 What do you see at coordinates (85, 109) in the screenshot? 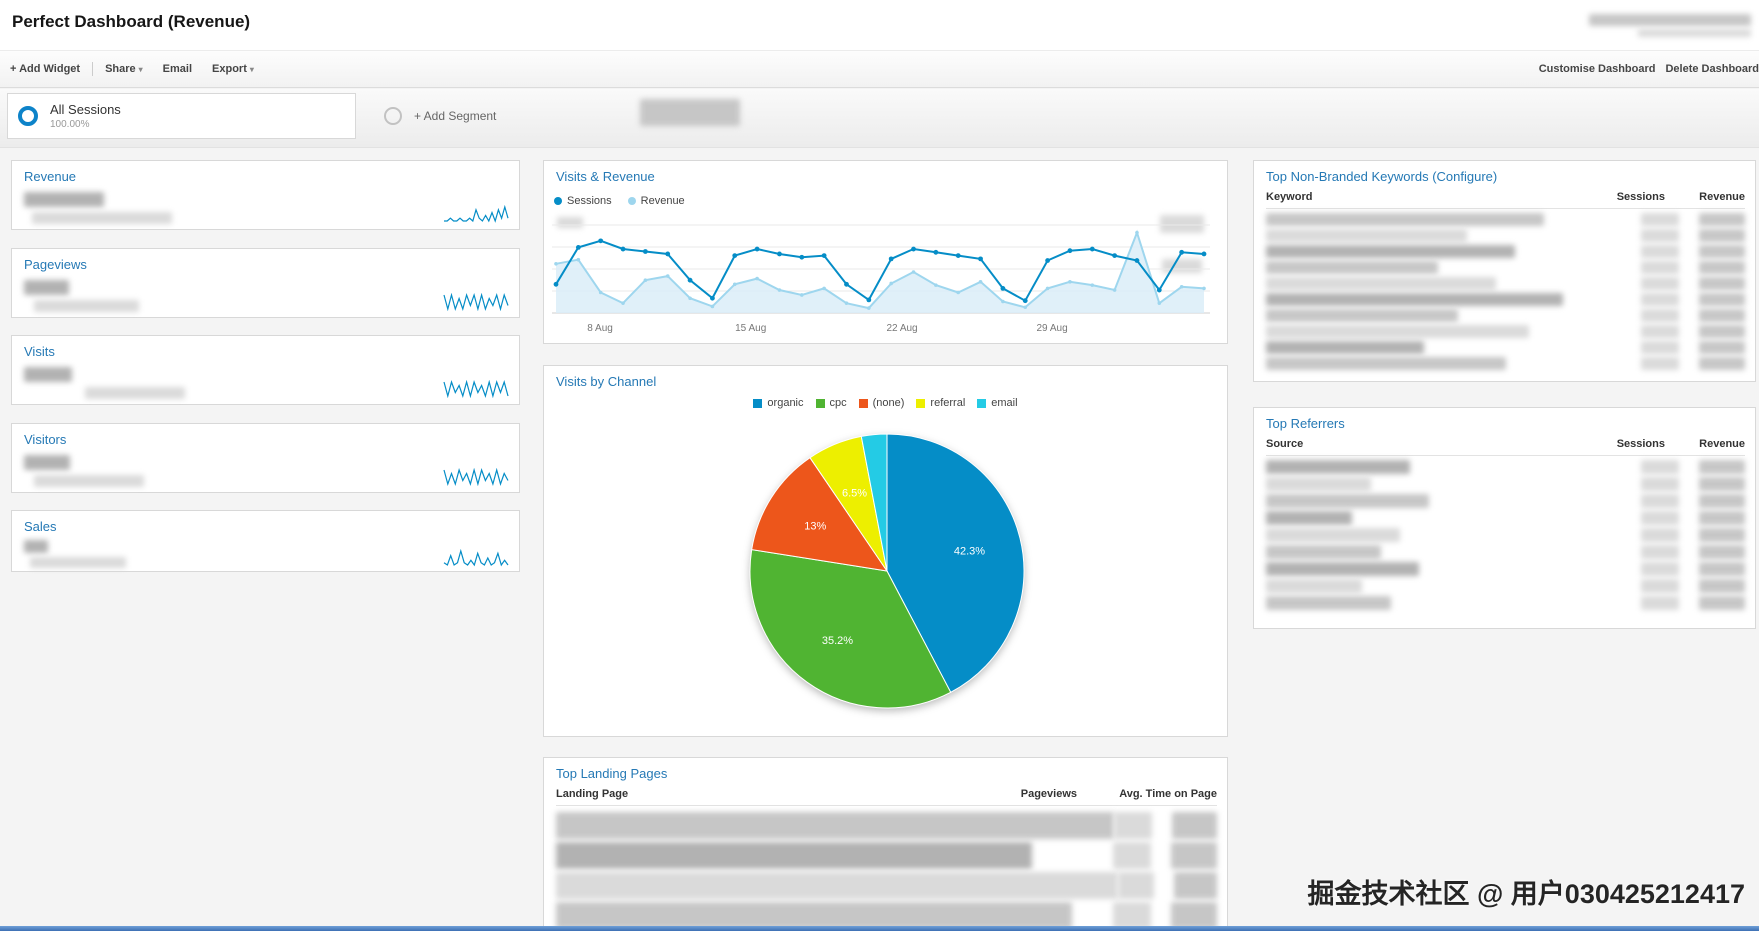
I see `all-sessions-label: All Sessions` at bounding box center [85, 109].